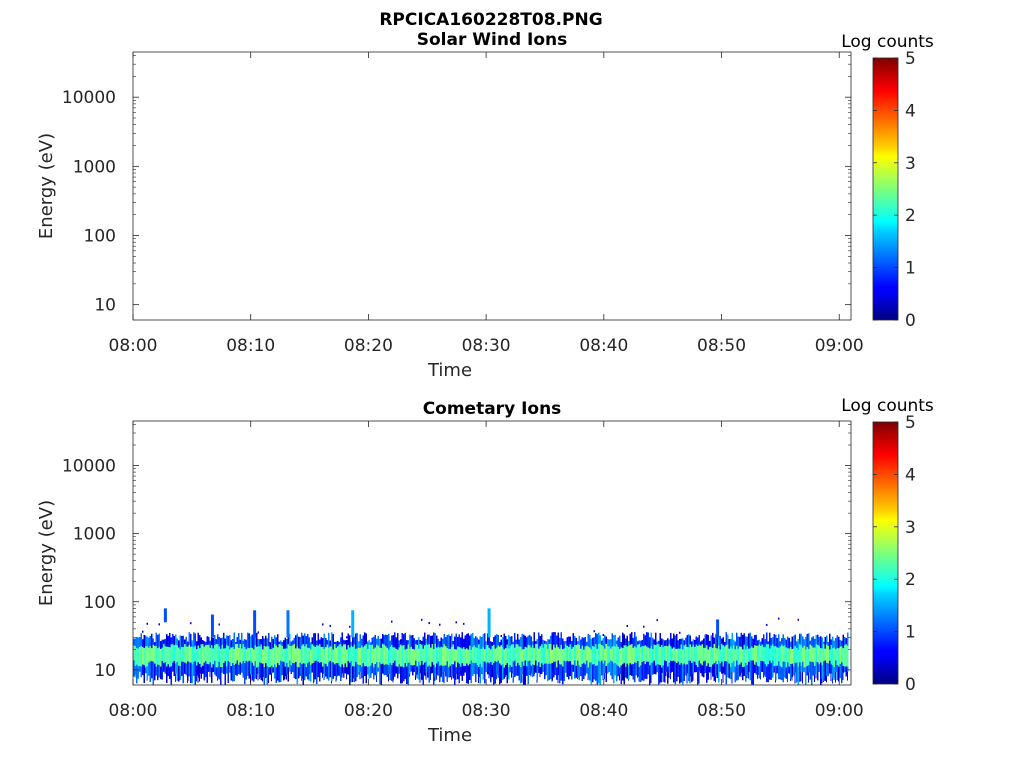  I want to click on colorbar-tick-label: 3, so click(910, 164).